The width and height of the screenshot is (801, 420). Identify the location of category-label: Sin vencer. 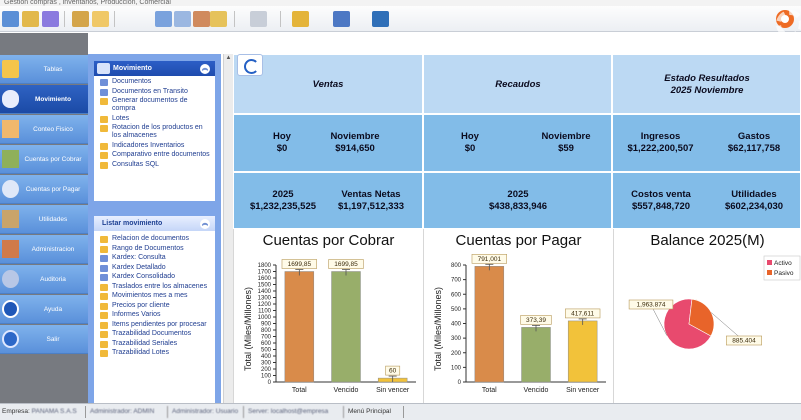
(583, 390).